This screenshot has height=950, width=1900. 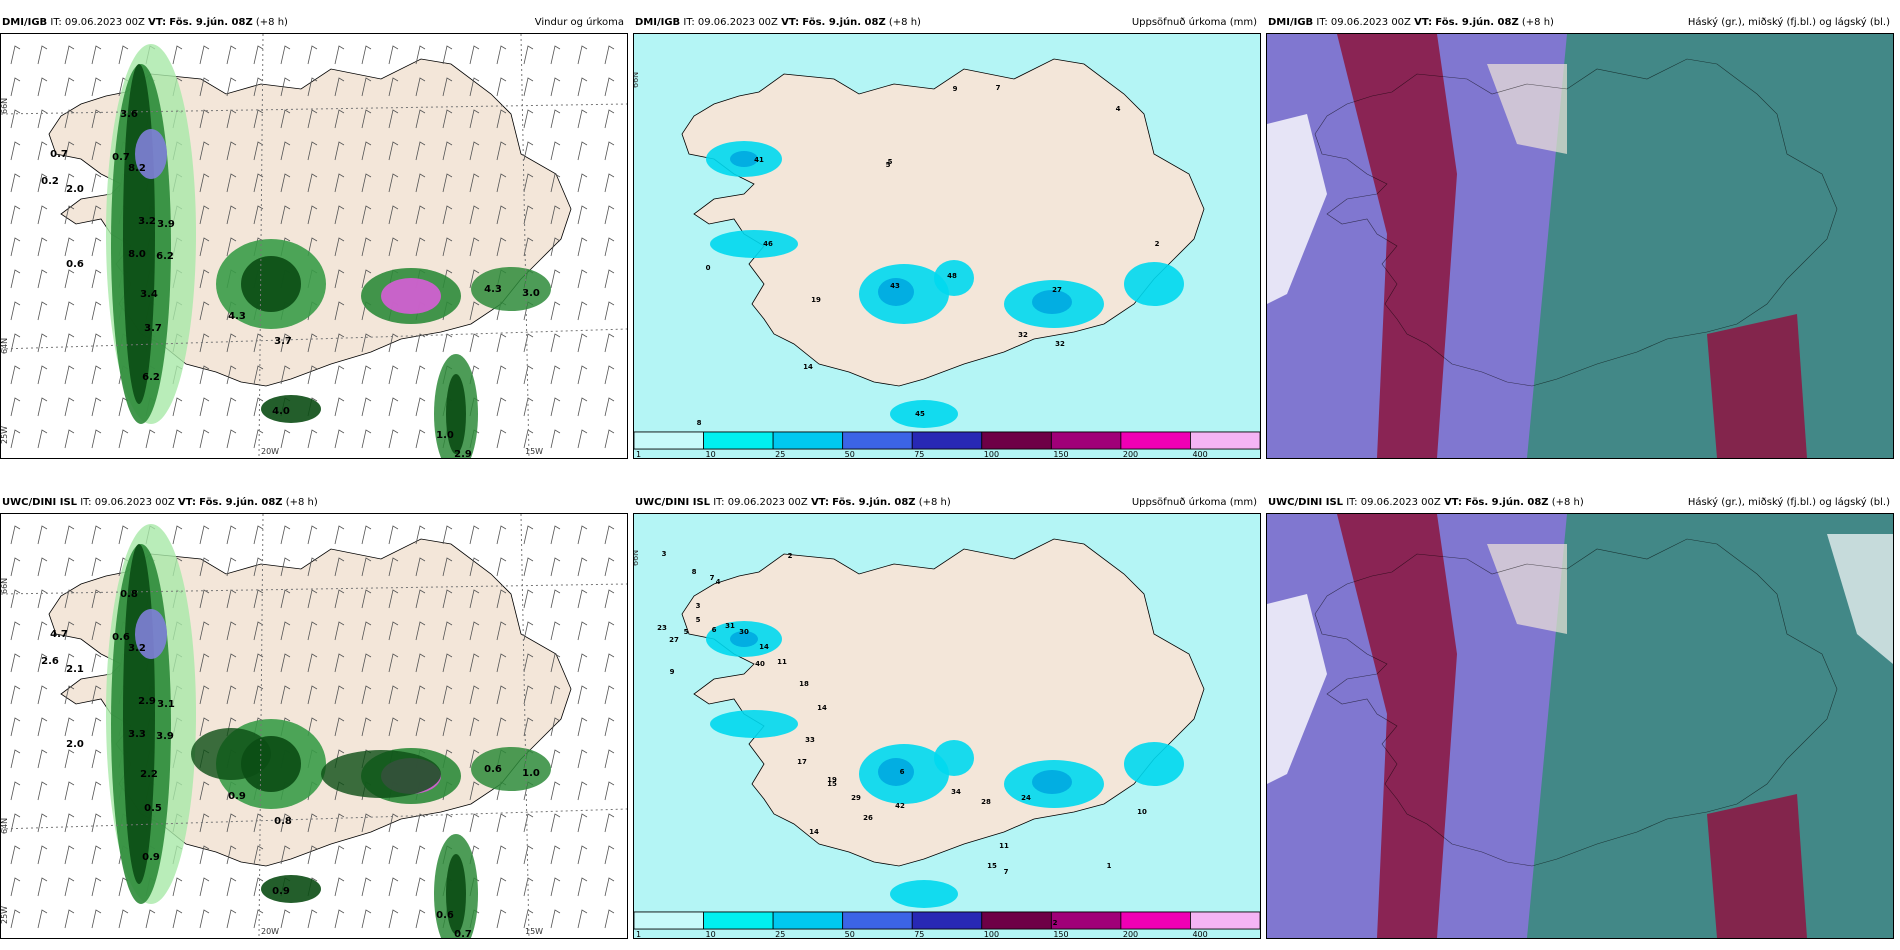 What do you see at coordinates (531, 773) in the screenshot?
I see `wind-bottom-value-label: 1.0` at bounding box center [531, 773].